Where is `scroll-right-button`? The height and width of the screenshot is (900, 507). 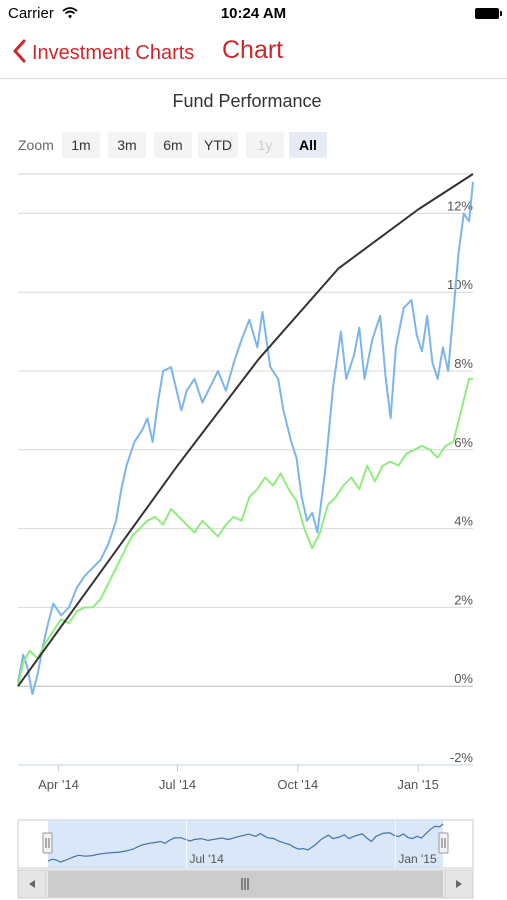
scroll-right-button is located at coordinates (459, 884).